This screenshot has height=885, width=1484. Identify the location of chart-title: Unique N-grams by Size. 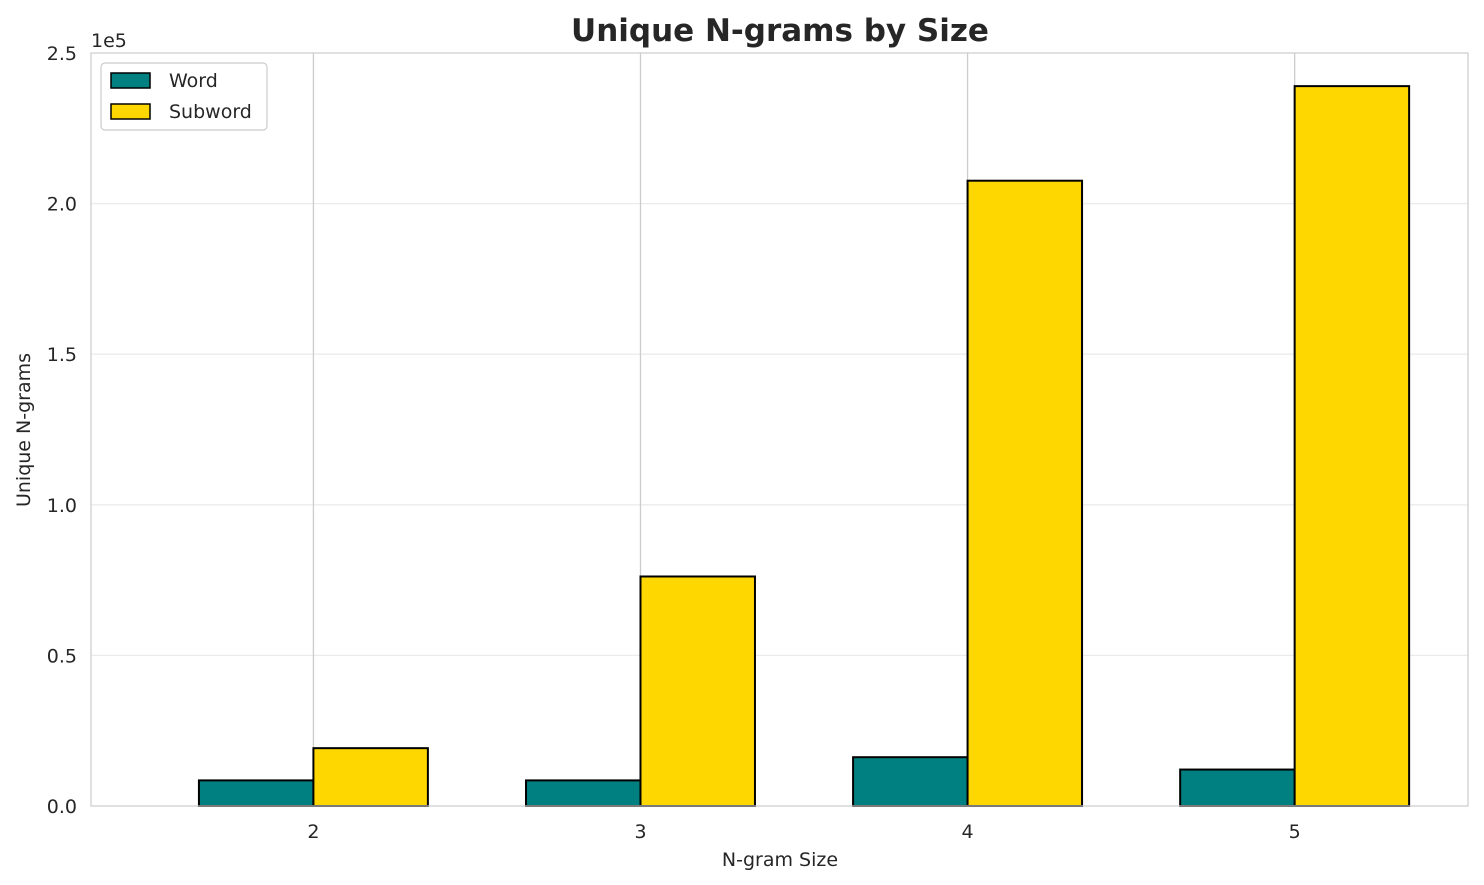
(780, 31).